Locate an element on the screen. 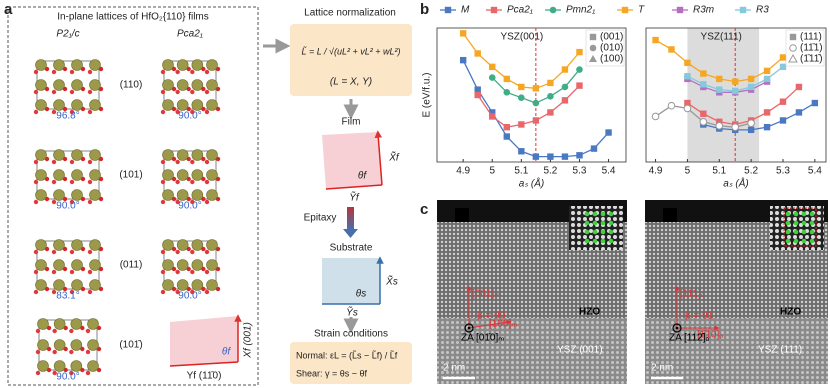 This screenshot has height=388, width=830. plane-label: (101) is located at coordinates (130, 175).